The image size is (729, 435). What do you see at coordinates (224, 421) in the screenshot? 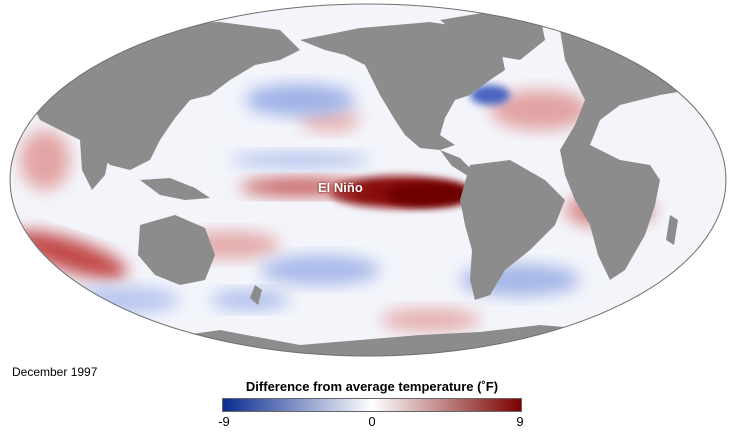
I see `legend-min-label: -9` at bounding box center [224, 421].